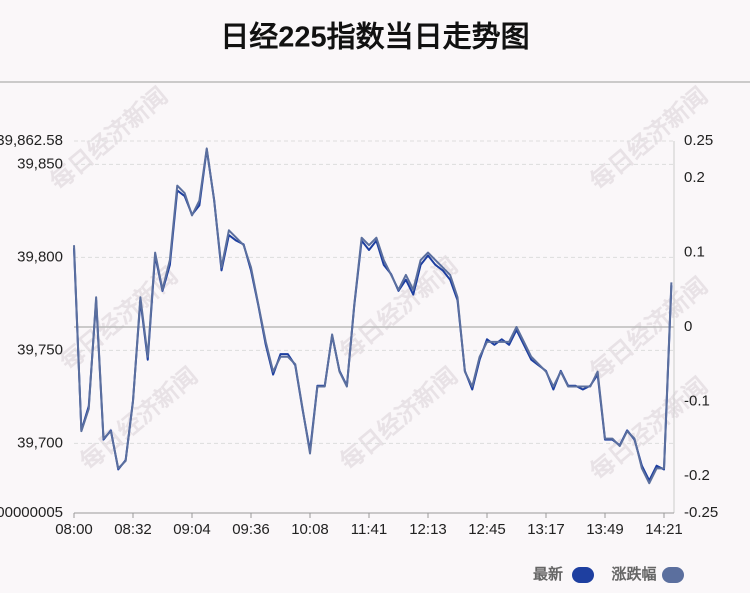 The height and width of the screenshot is (593, 750). I want to click on y2-tick-label: 0.25, so click(698, 140).